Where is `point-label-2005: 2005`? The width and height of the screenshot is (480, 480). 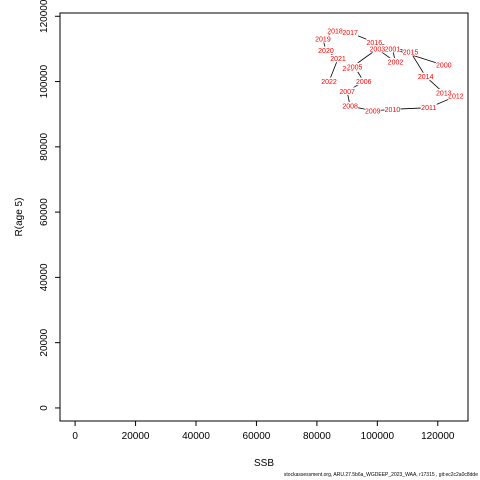 point-label-2005: 2005 is located at coordinates (355, 67).